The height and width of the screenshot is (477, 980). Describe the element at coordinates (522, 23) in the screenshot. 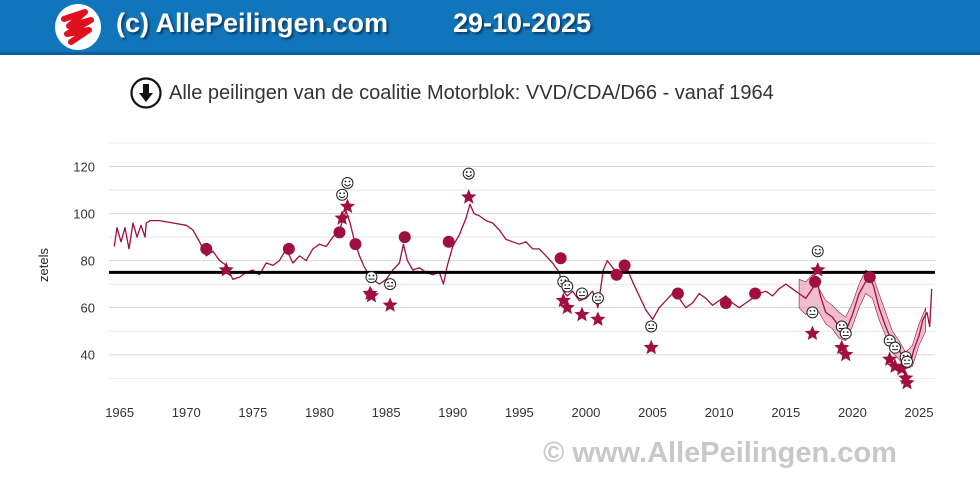

I see `header-date: 29-10-2025` at that location.